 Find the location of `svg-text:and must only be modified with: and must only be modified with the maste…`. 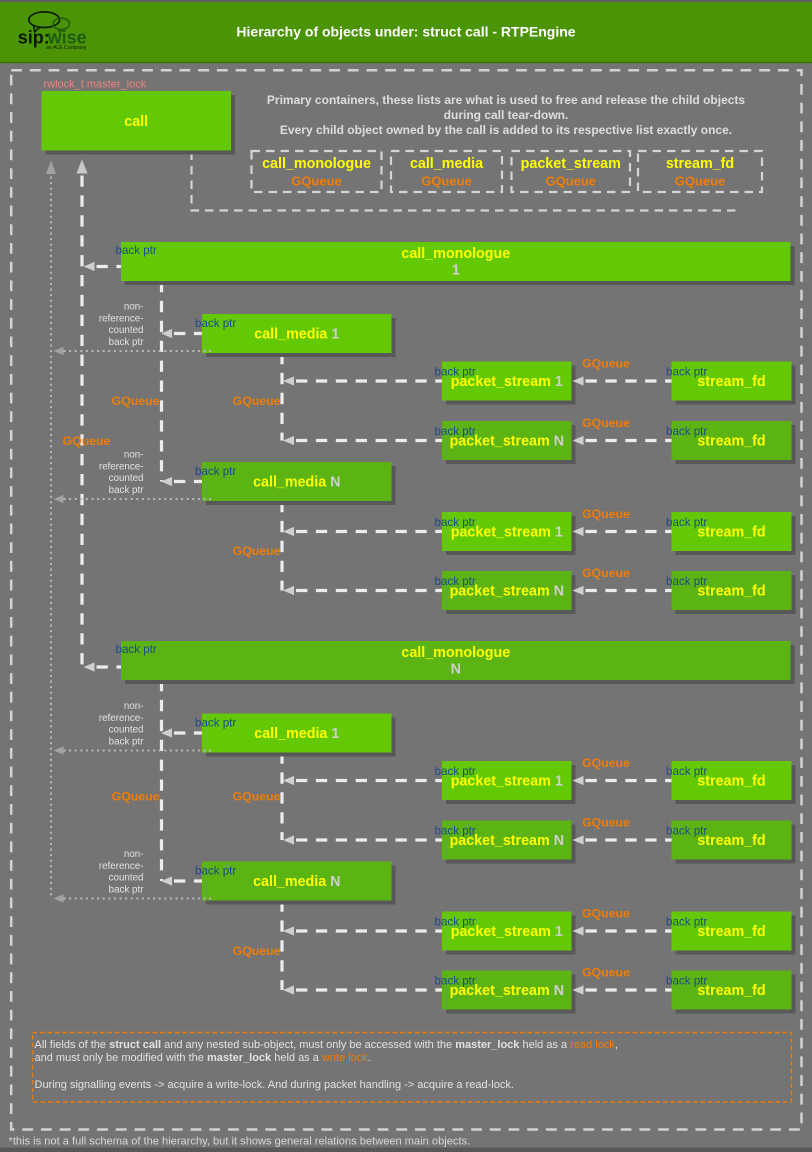

svg-text:and must only be modified with: and must only be modified with the maste… is located at coordinates (203, 1058).